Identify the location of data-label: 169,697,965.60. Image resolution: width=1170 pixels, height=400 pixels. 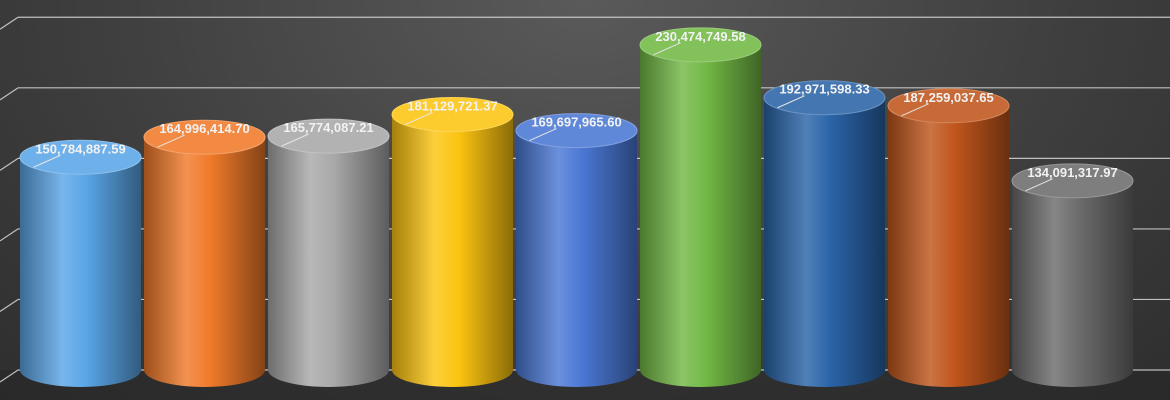
(576, 122).